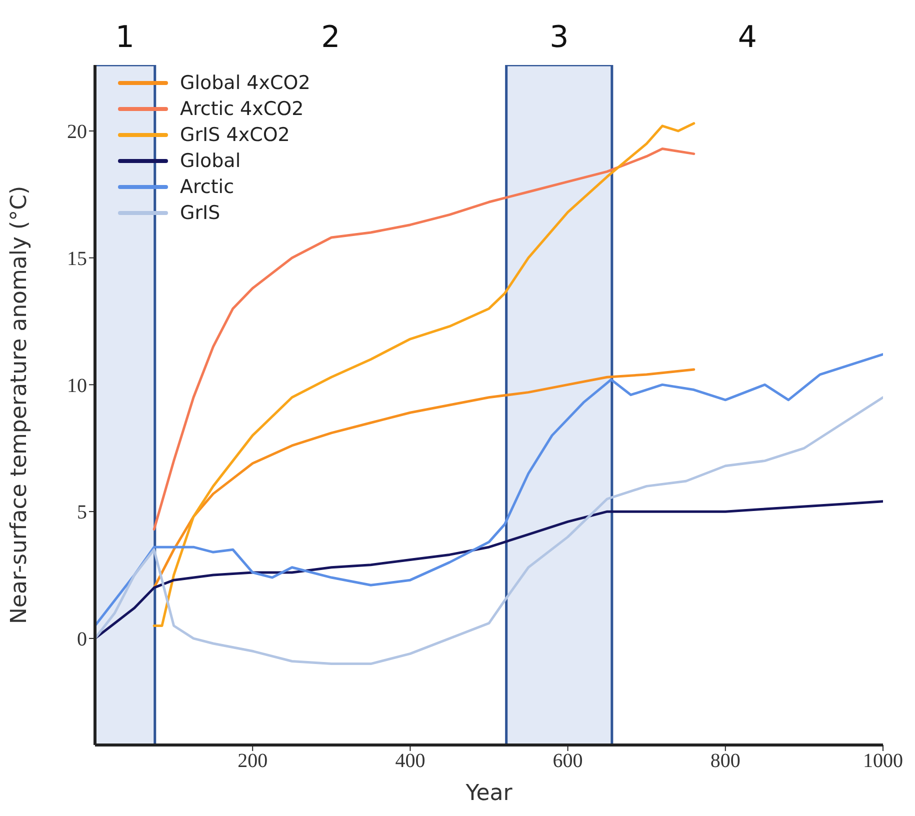 This screenshot has width=915, height=816. What do you see at coordinates (253, 761) in the screenshot?
I see `x-tick-label: 200` at bounding box center [253, 761].